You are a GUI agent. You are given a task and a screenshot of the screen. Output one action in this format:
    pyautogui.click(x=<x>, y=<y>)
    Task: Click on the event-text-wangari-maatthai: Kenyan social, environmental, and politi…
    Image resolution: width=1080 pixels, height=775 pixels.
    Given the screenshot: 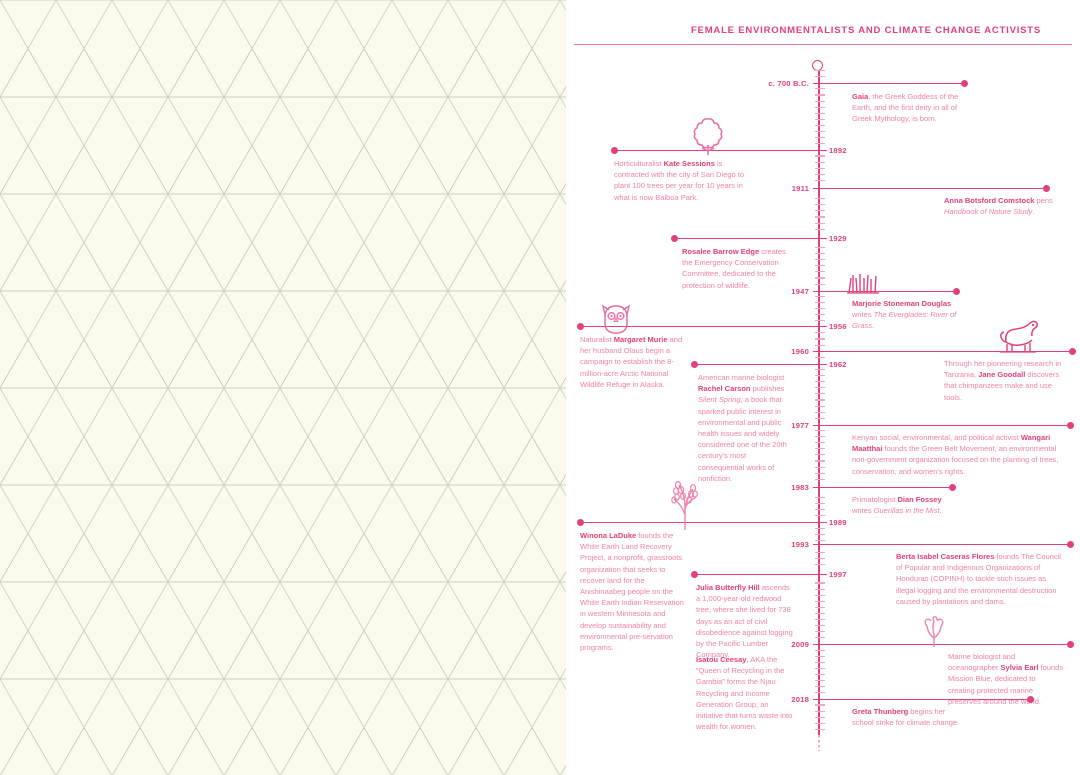 What is the action you would take?
    pyautogui.click(x=955, y=454)
    